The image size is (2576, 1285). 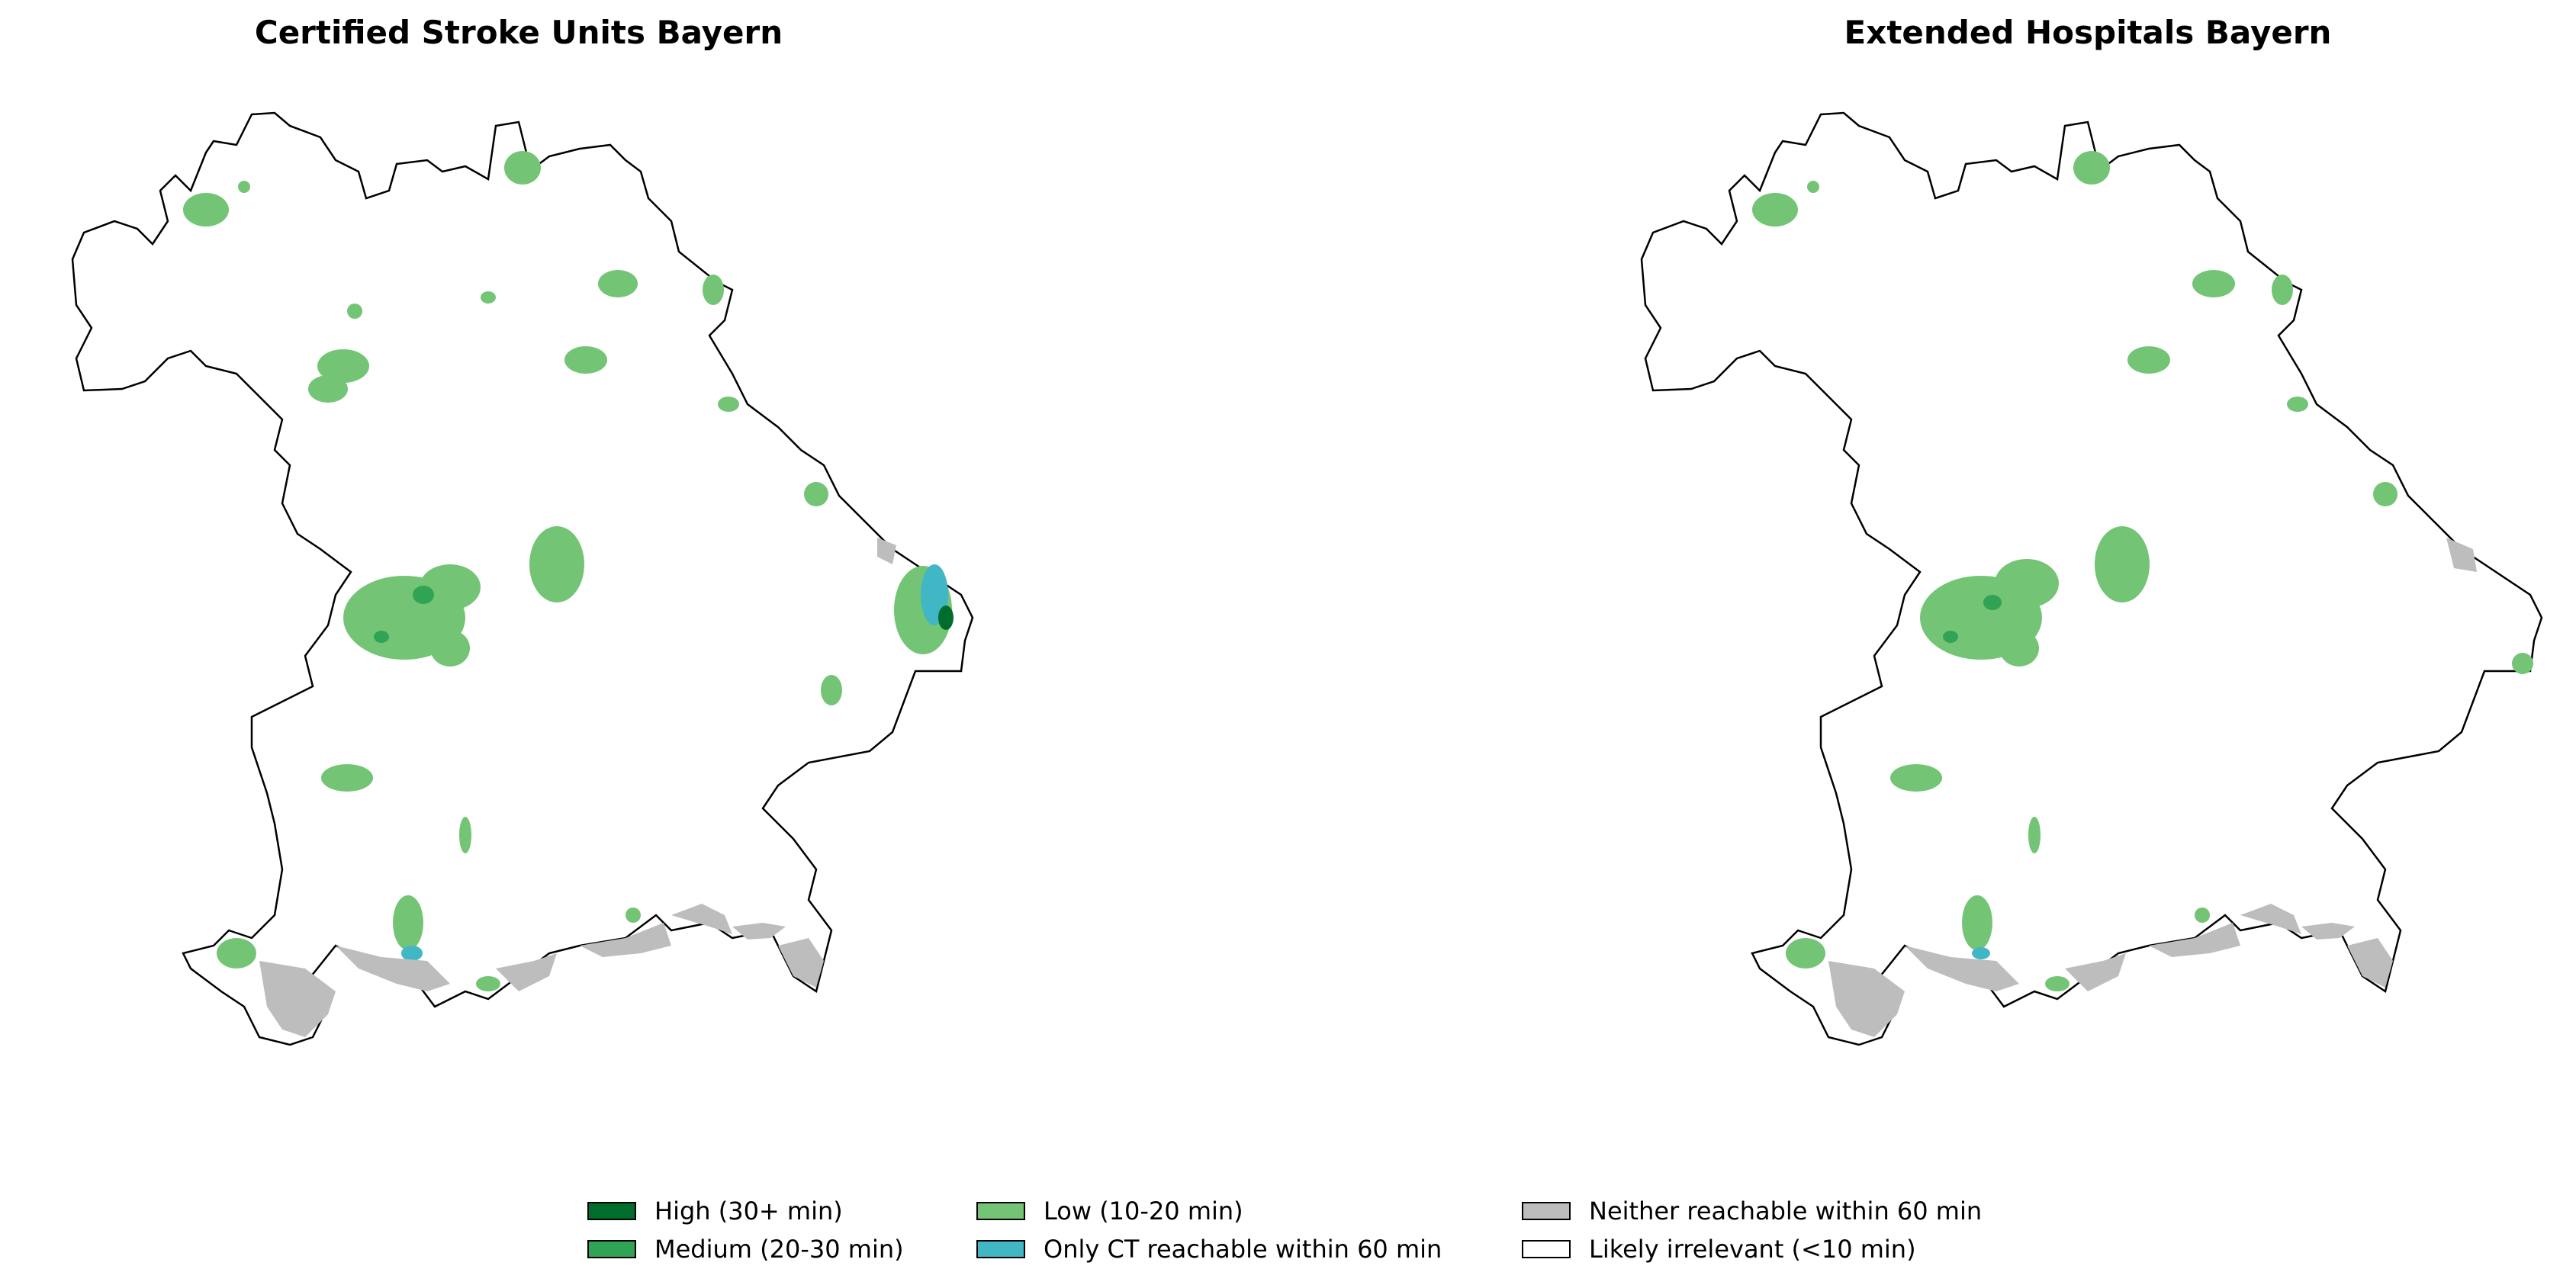 I want to click on patch-high, so click(x=946, y=618).